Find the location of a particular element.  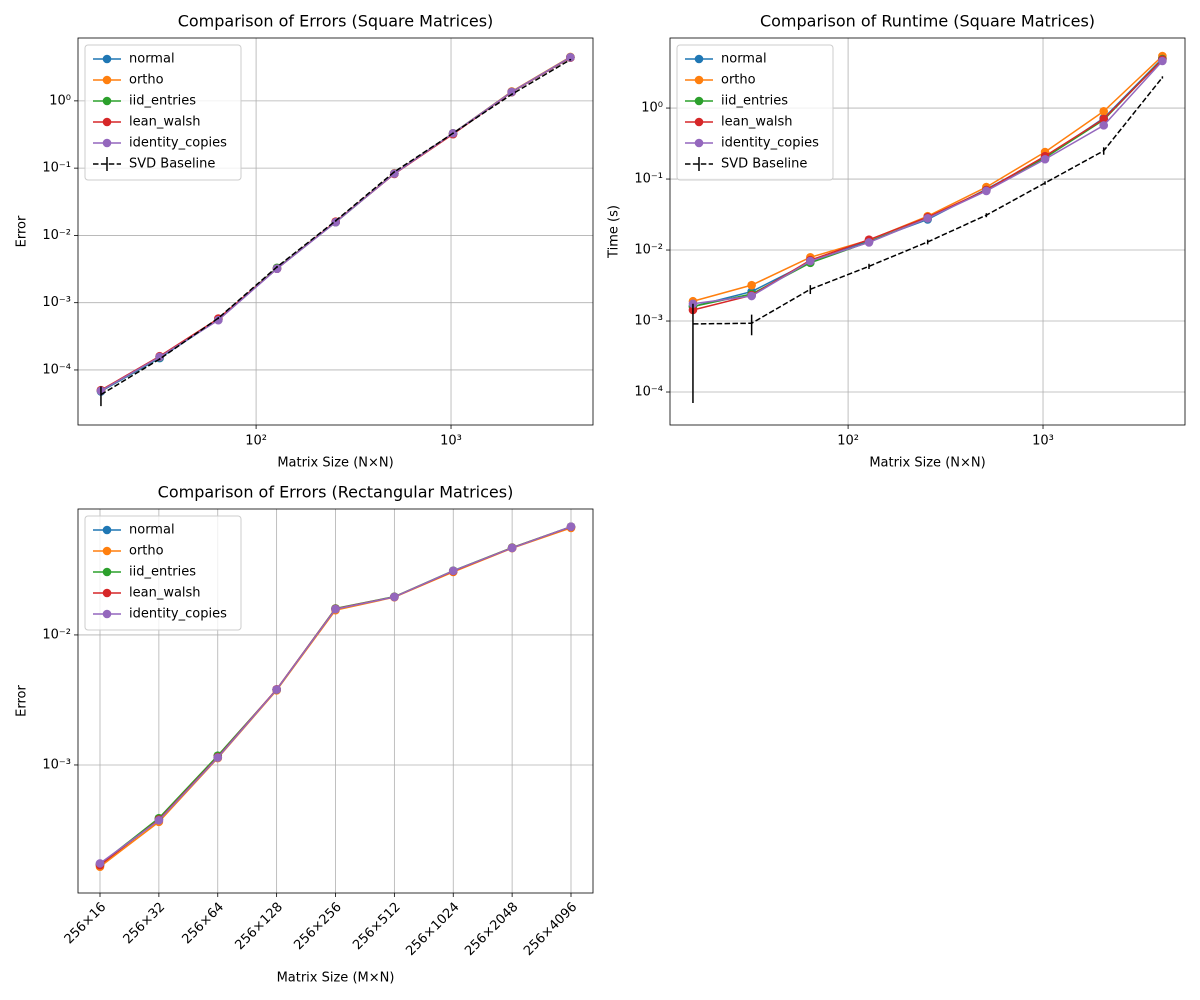

x-tick-label: 256×2048 is located at coordinates (491, 929).